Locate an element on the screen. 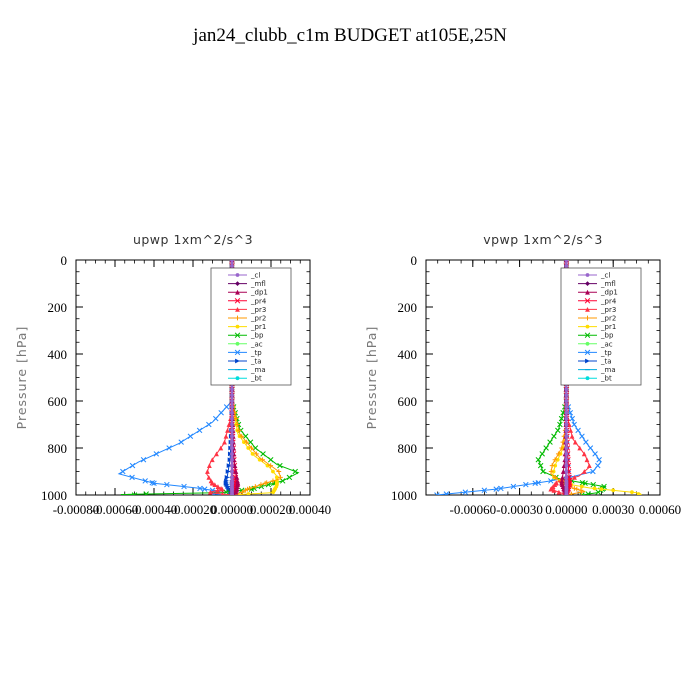  legend-label: _ma is located at coordinates (258, 370).